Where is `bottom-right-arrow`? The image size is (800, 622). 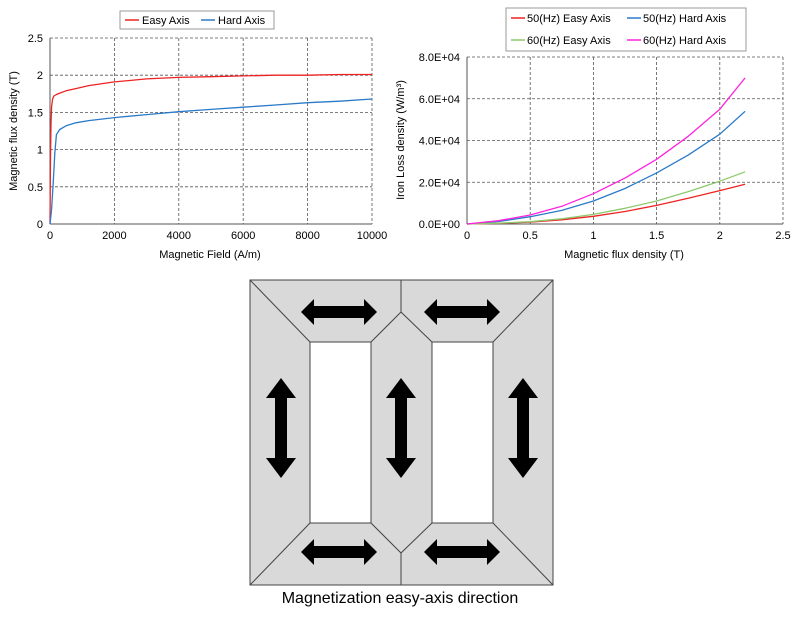 bottom-right-arrow is located at coordinates (462, 552).